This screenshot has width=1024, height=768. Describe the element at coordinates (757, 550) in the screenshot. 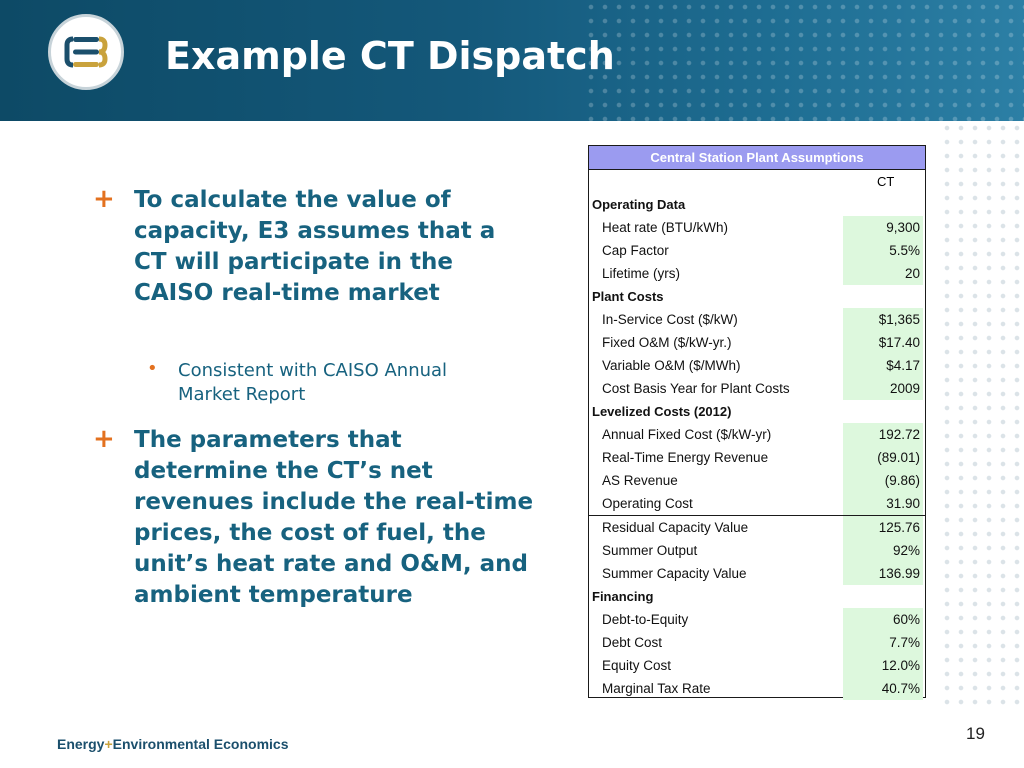

I see `table-row: Summer Output 92%` at that location.